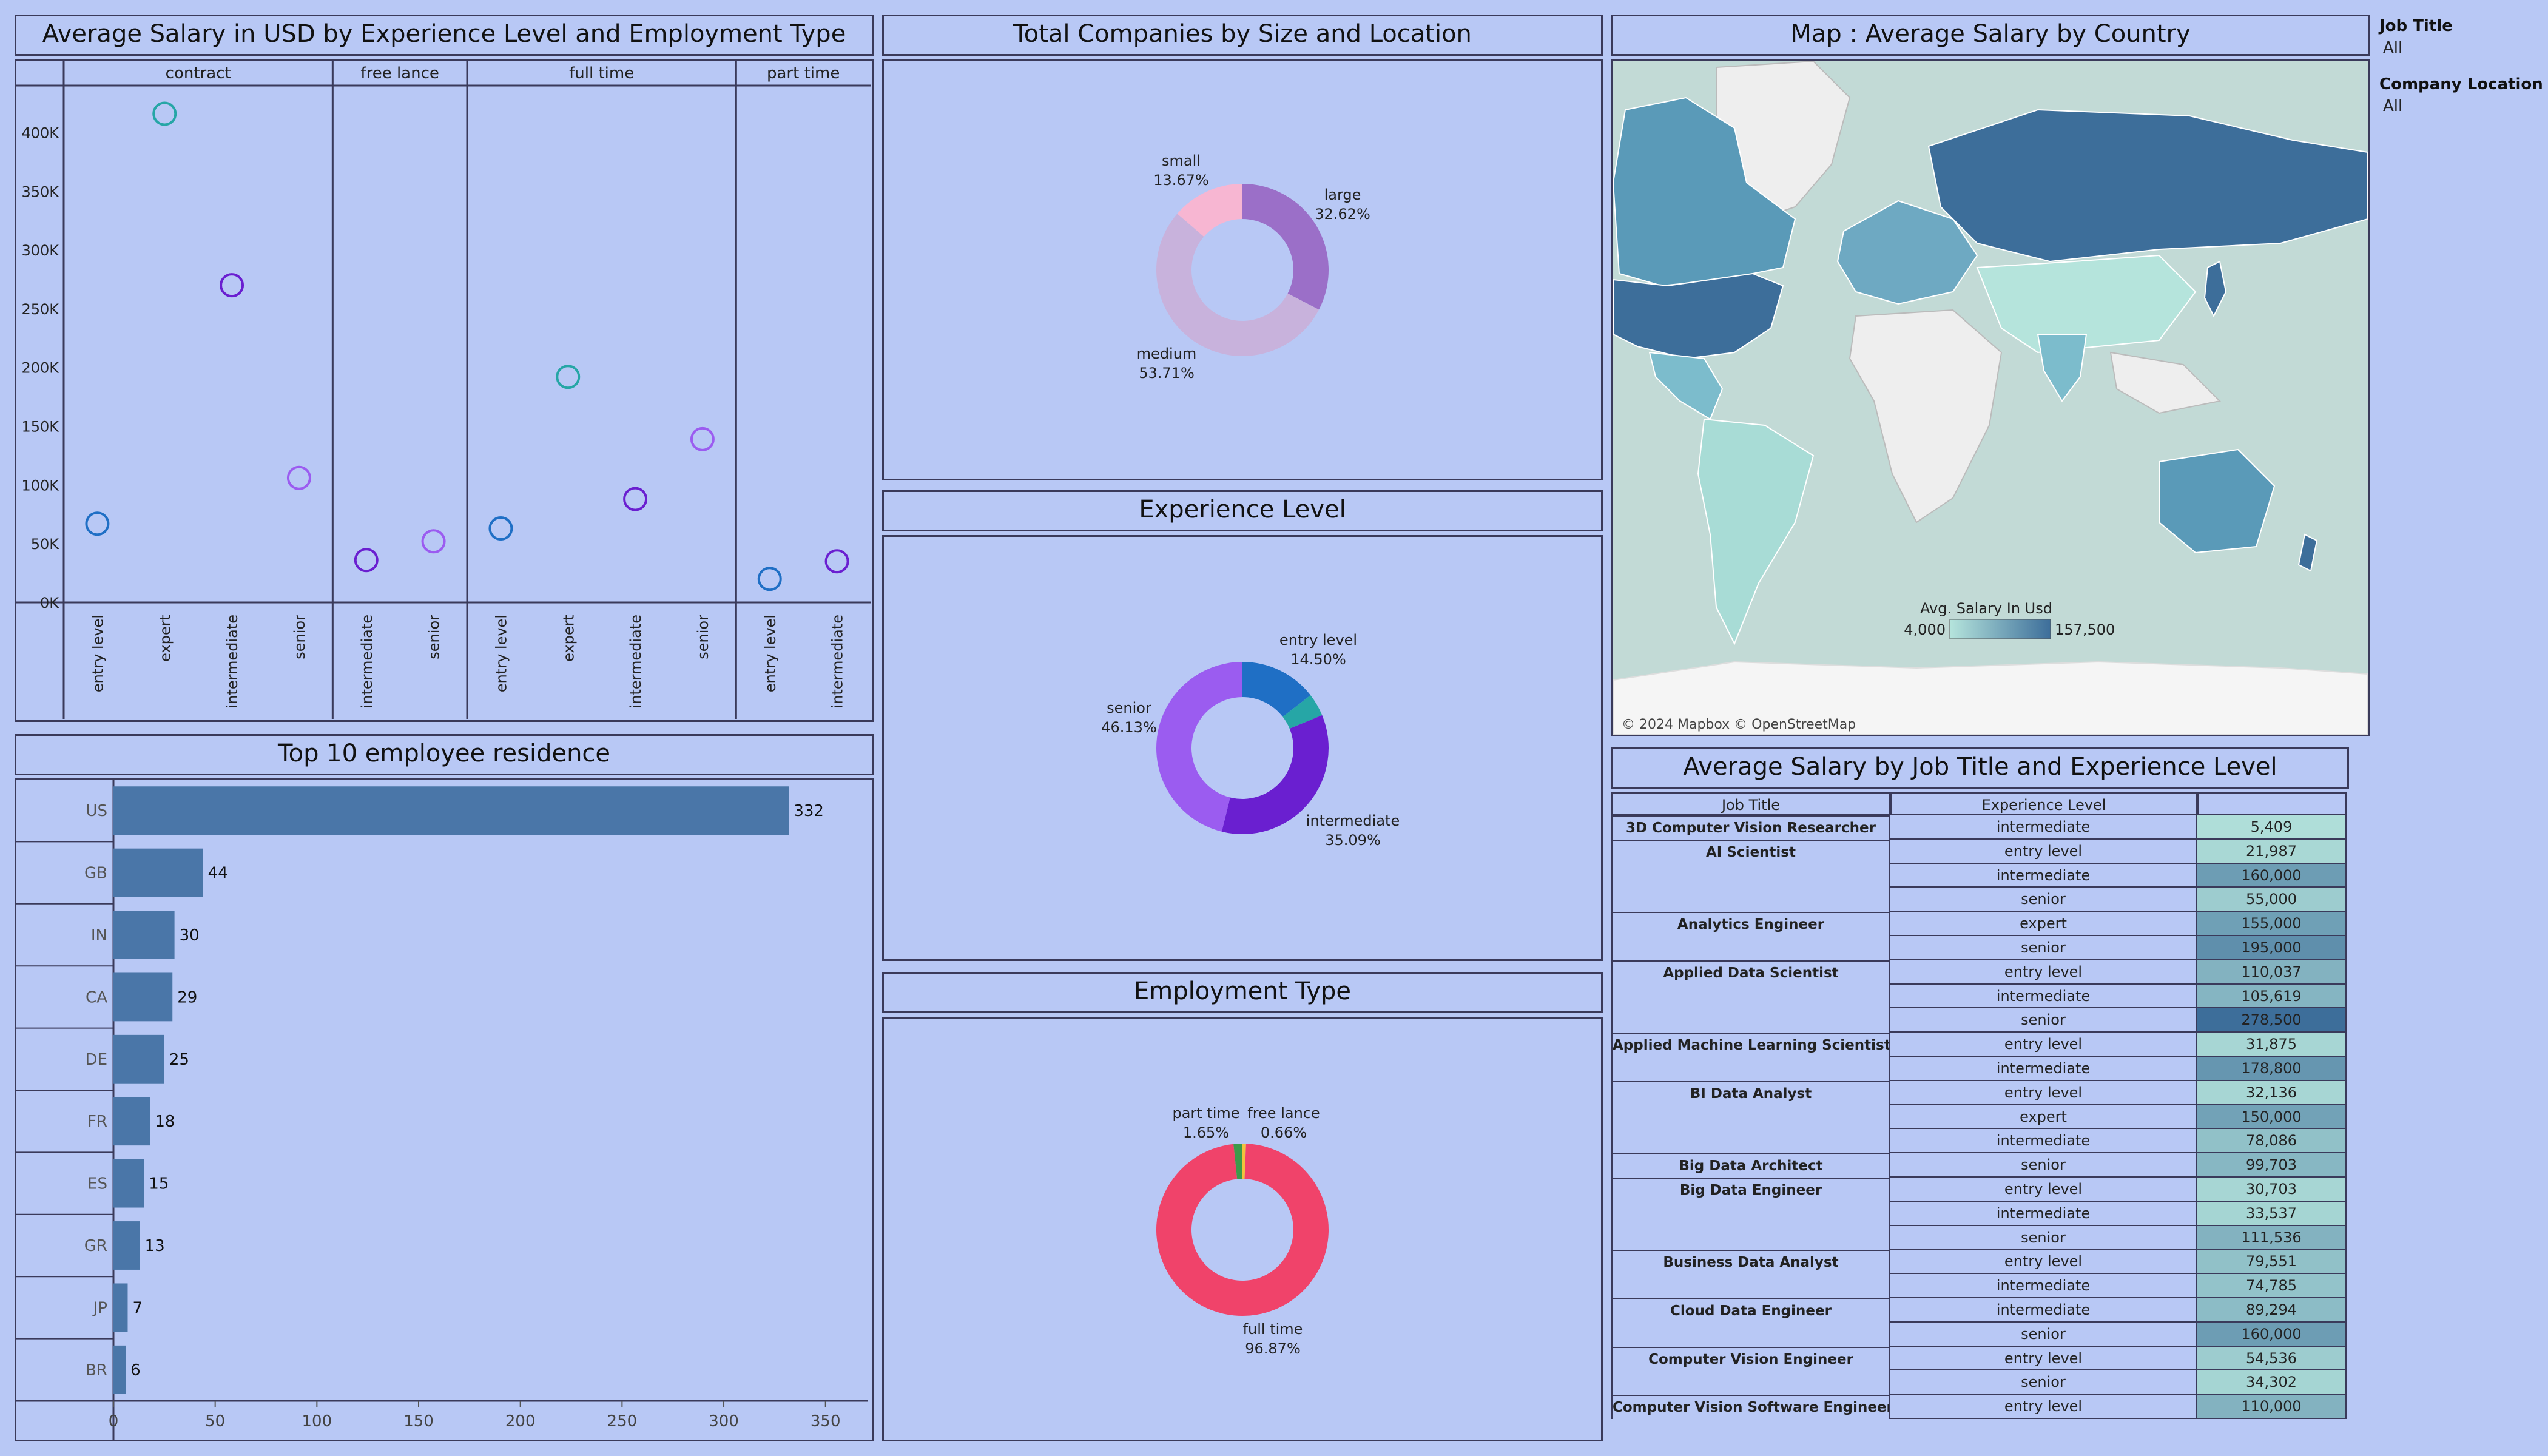  I want to click on usa-shape, so click(1698, 316).